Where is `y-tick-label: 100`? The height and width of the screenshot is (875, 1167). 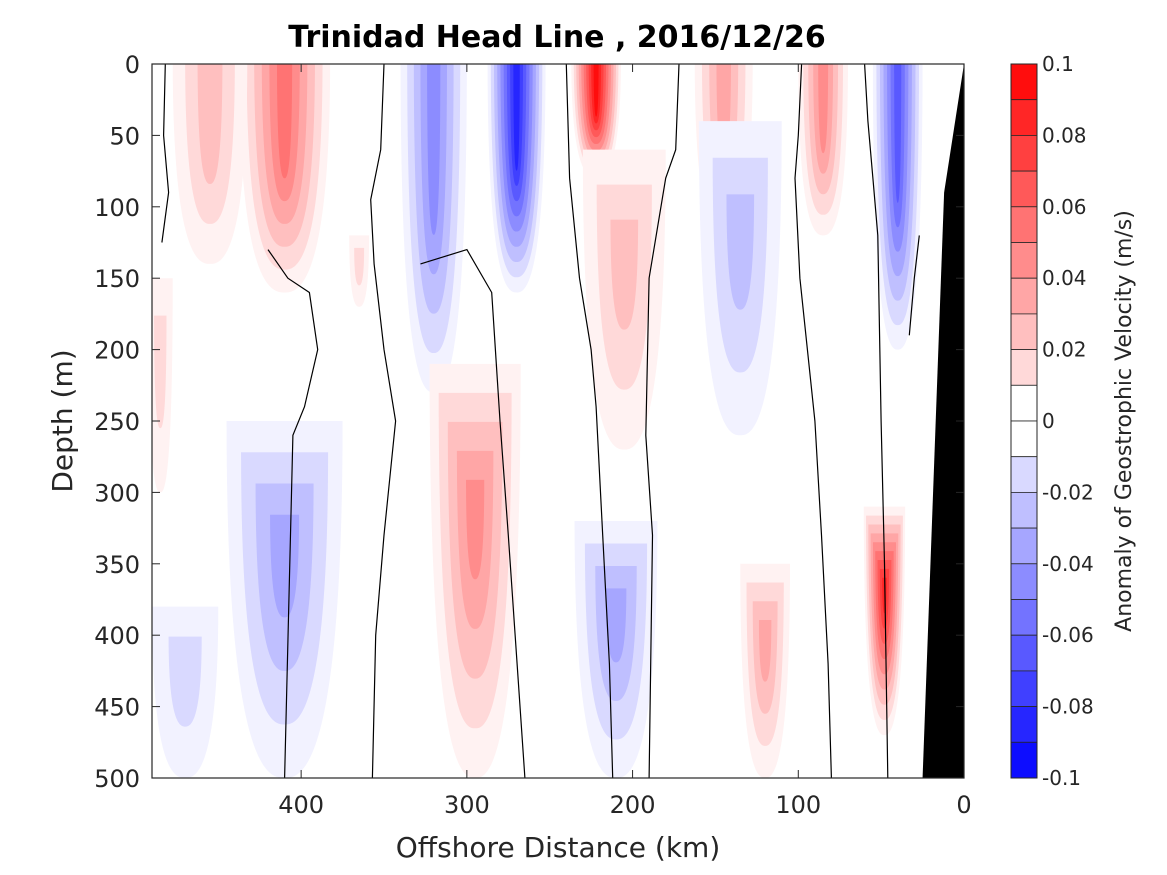
y-tick-label: 100 is located at coordinates (117, 208).